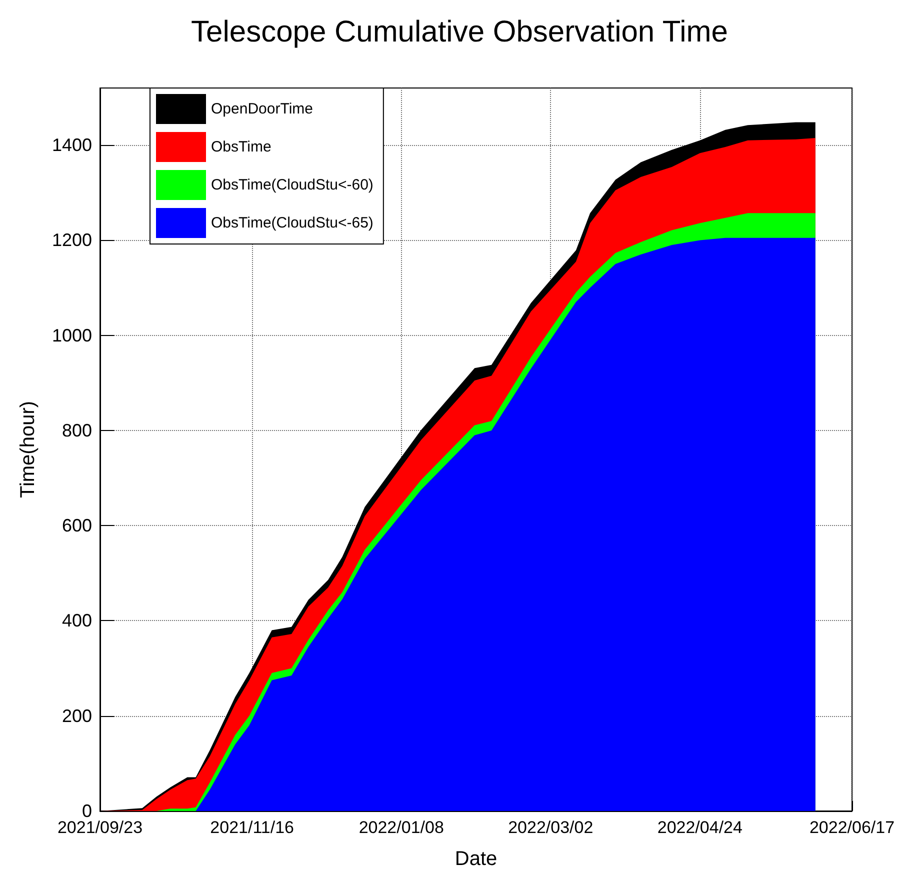 The width and height of the screenshot is (919, 875). What do you see at coordinates (401, 827) in the screenshot?
I see `x-tick-label: 2022/01/08` at bounding box center [401, 827].